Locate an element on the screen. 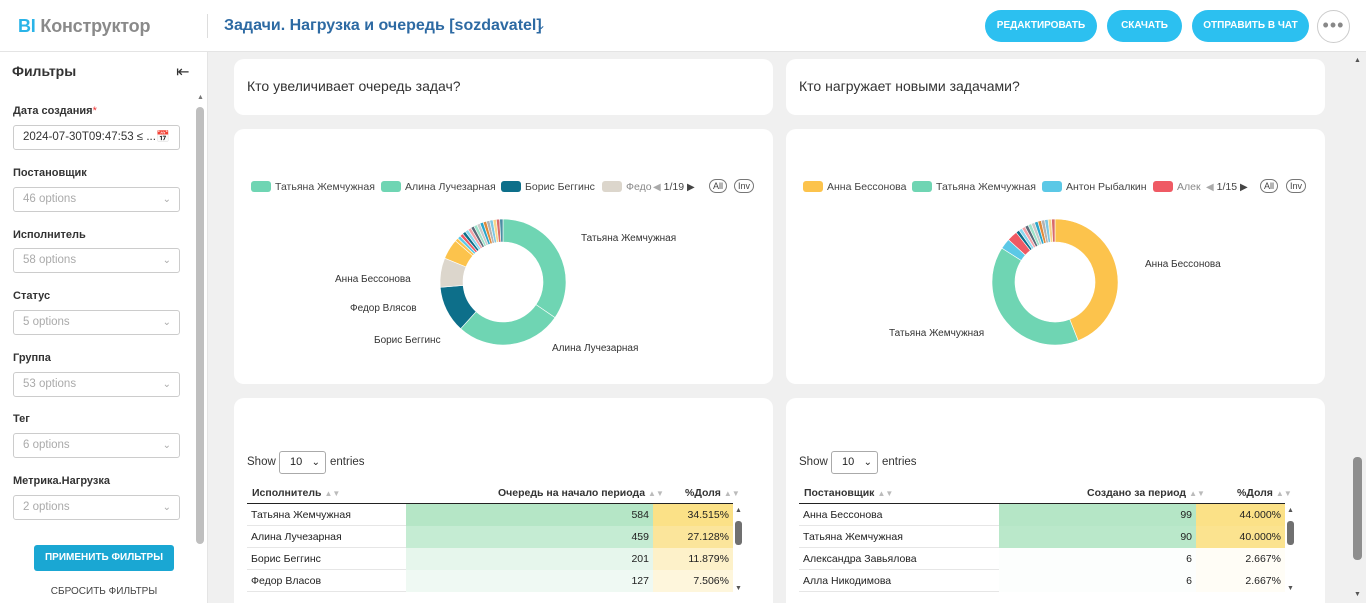 The width and height of the screenshot is (1366, 603). filters-title: Фильтры is located at coordinates (44, 71).